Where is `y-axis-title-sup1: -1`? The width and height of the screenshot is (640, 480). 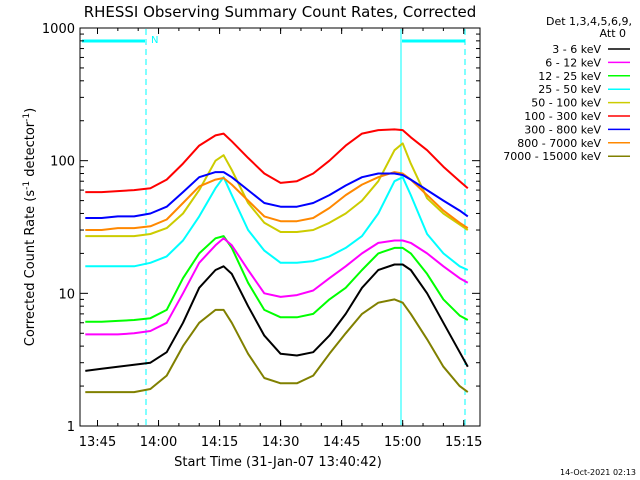
y-axis-title-sup1: -1 is located at coordinates (27, 185).